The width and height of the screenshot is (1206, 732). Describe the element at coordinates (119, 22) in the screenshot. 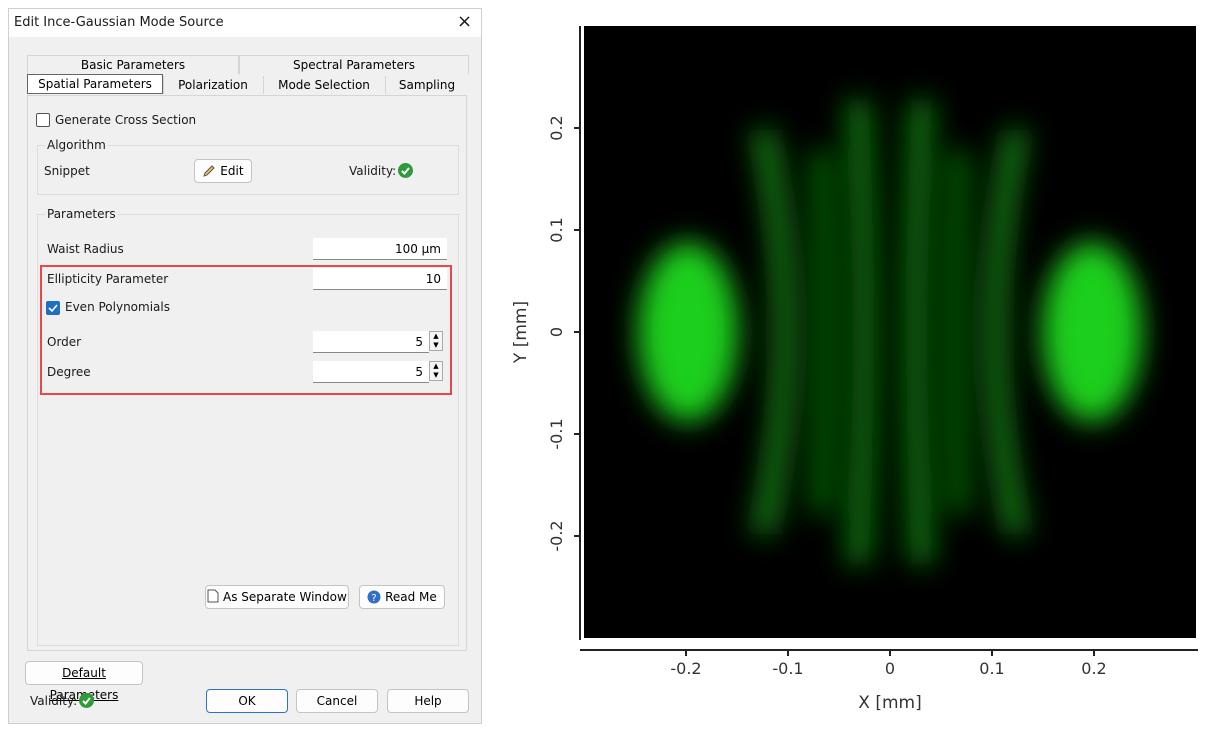

I see `dialog-title: Edit Ince-Gaussian Mode Source` at that location.